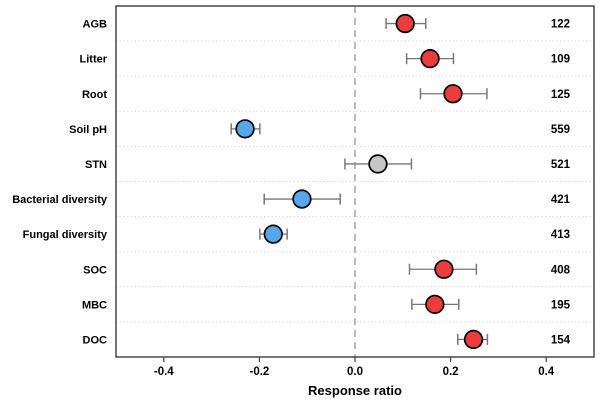  What do you see at coordinates (444, 269) in the screenshot?
I see `mean-marker-soc` at bounding box center [444, 269].